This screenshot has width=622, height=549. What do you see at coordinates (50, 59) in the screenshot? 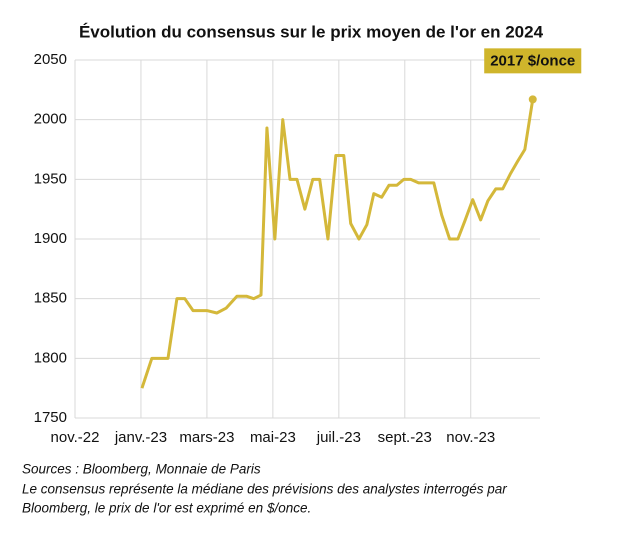
I see `y-tick-label: 2050` at bounding box center [50, 59].